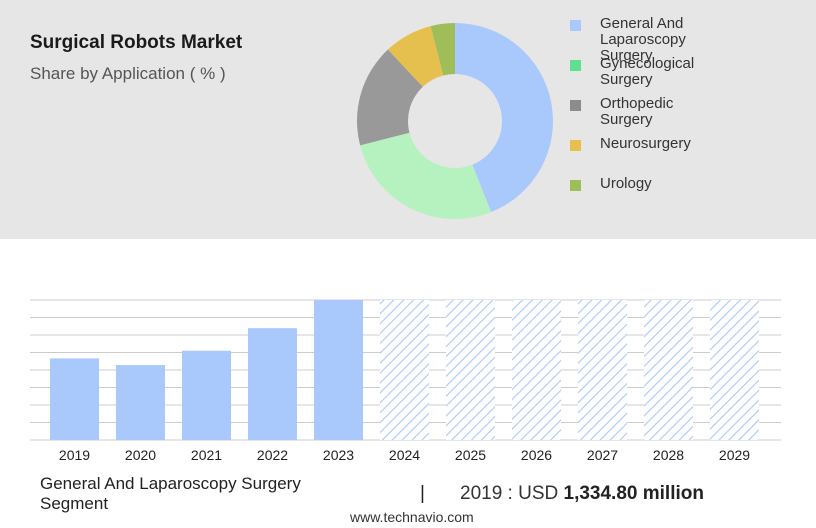 The height and width of the screenshot is (528, 816). Describe the element at coordinates (206, 455) in the screenshot. I see `x-tick-label: 2021` at that location.